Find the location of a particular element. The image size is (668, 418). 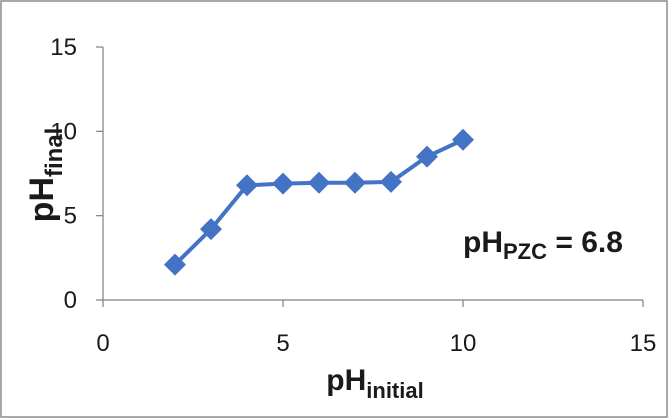

x-axis-title-sub: initial is located at coordinates (394, 390).